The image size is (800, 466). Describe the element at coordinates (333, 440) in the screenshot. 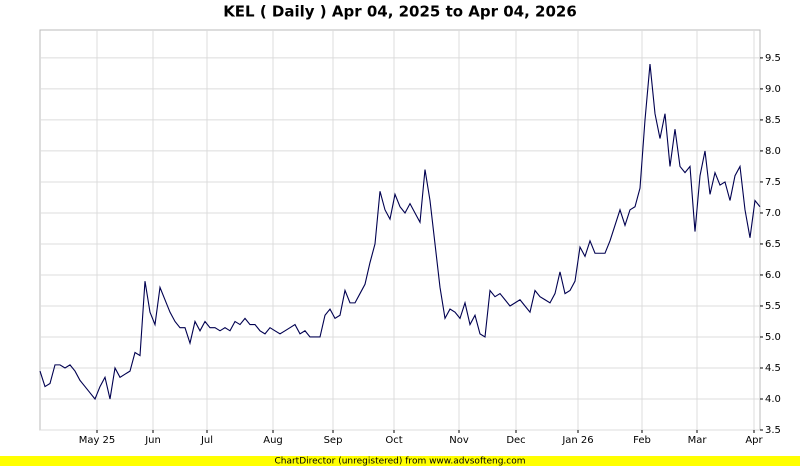

I see `x-tick-label: Sep` at that location.